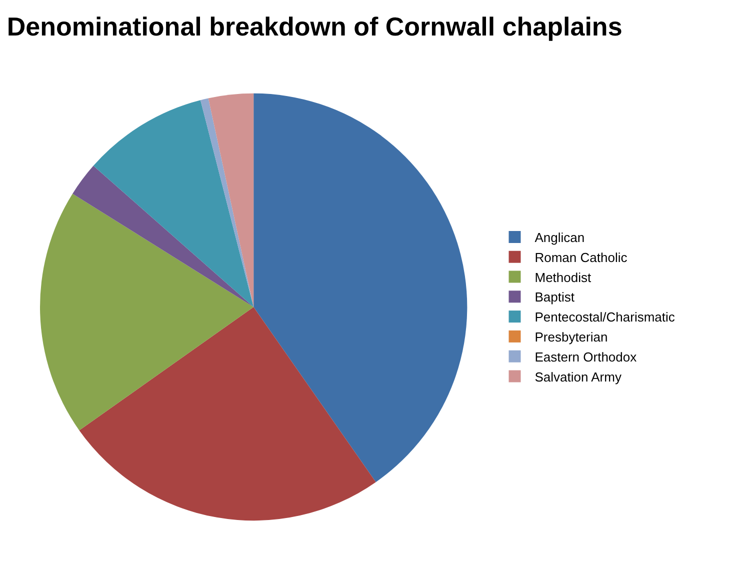 The width and height of the screenshot is (749, 569). I want to click on legend-label: Presbyterian, so click(571, 337).